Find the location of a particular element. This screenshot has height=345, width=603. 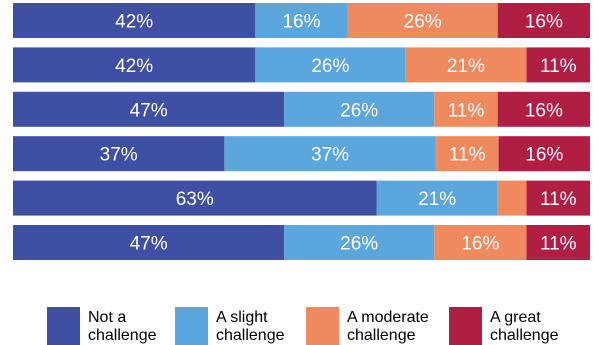

bar-row: 37% 37% 11% 16% is located at coordinates (301, 154).